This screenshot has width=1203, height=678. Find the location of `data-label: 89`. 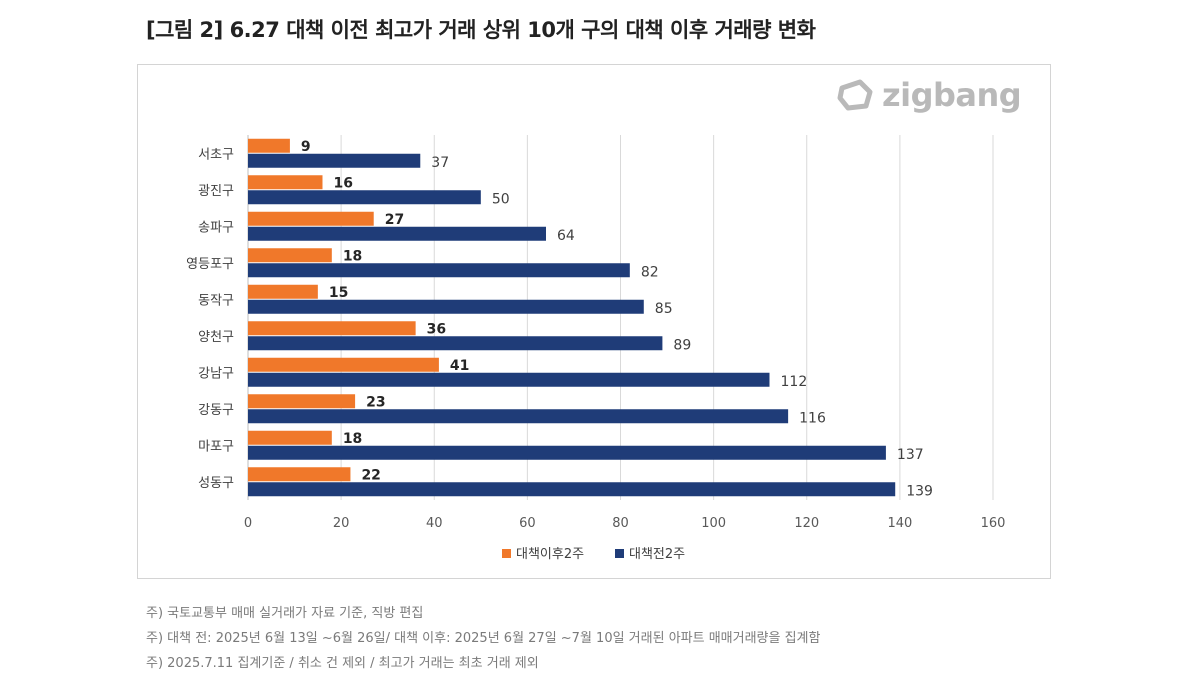

data-label: 89 is located at coordinates (682, 345).